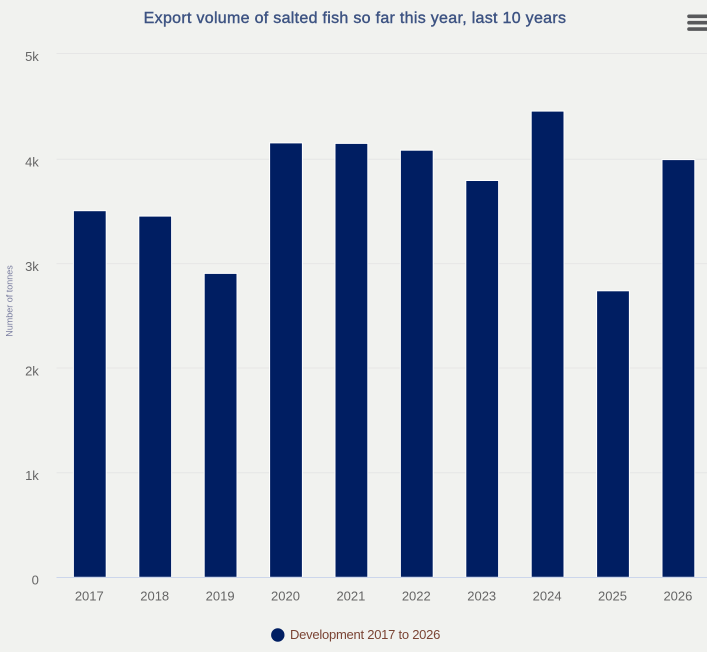  I want to click on svg-text: Development 2017 to 2026, so click(365, 634).